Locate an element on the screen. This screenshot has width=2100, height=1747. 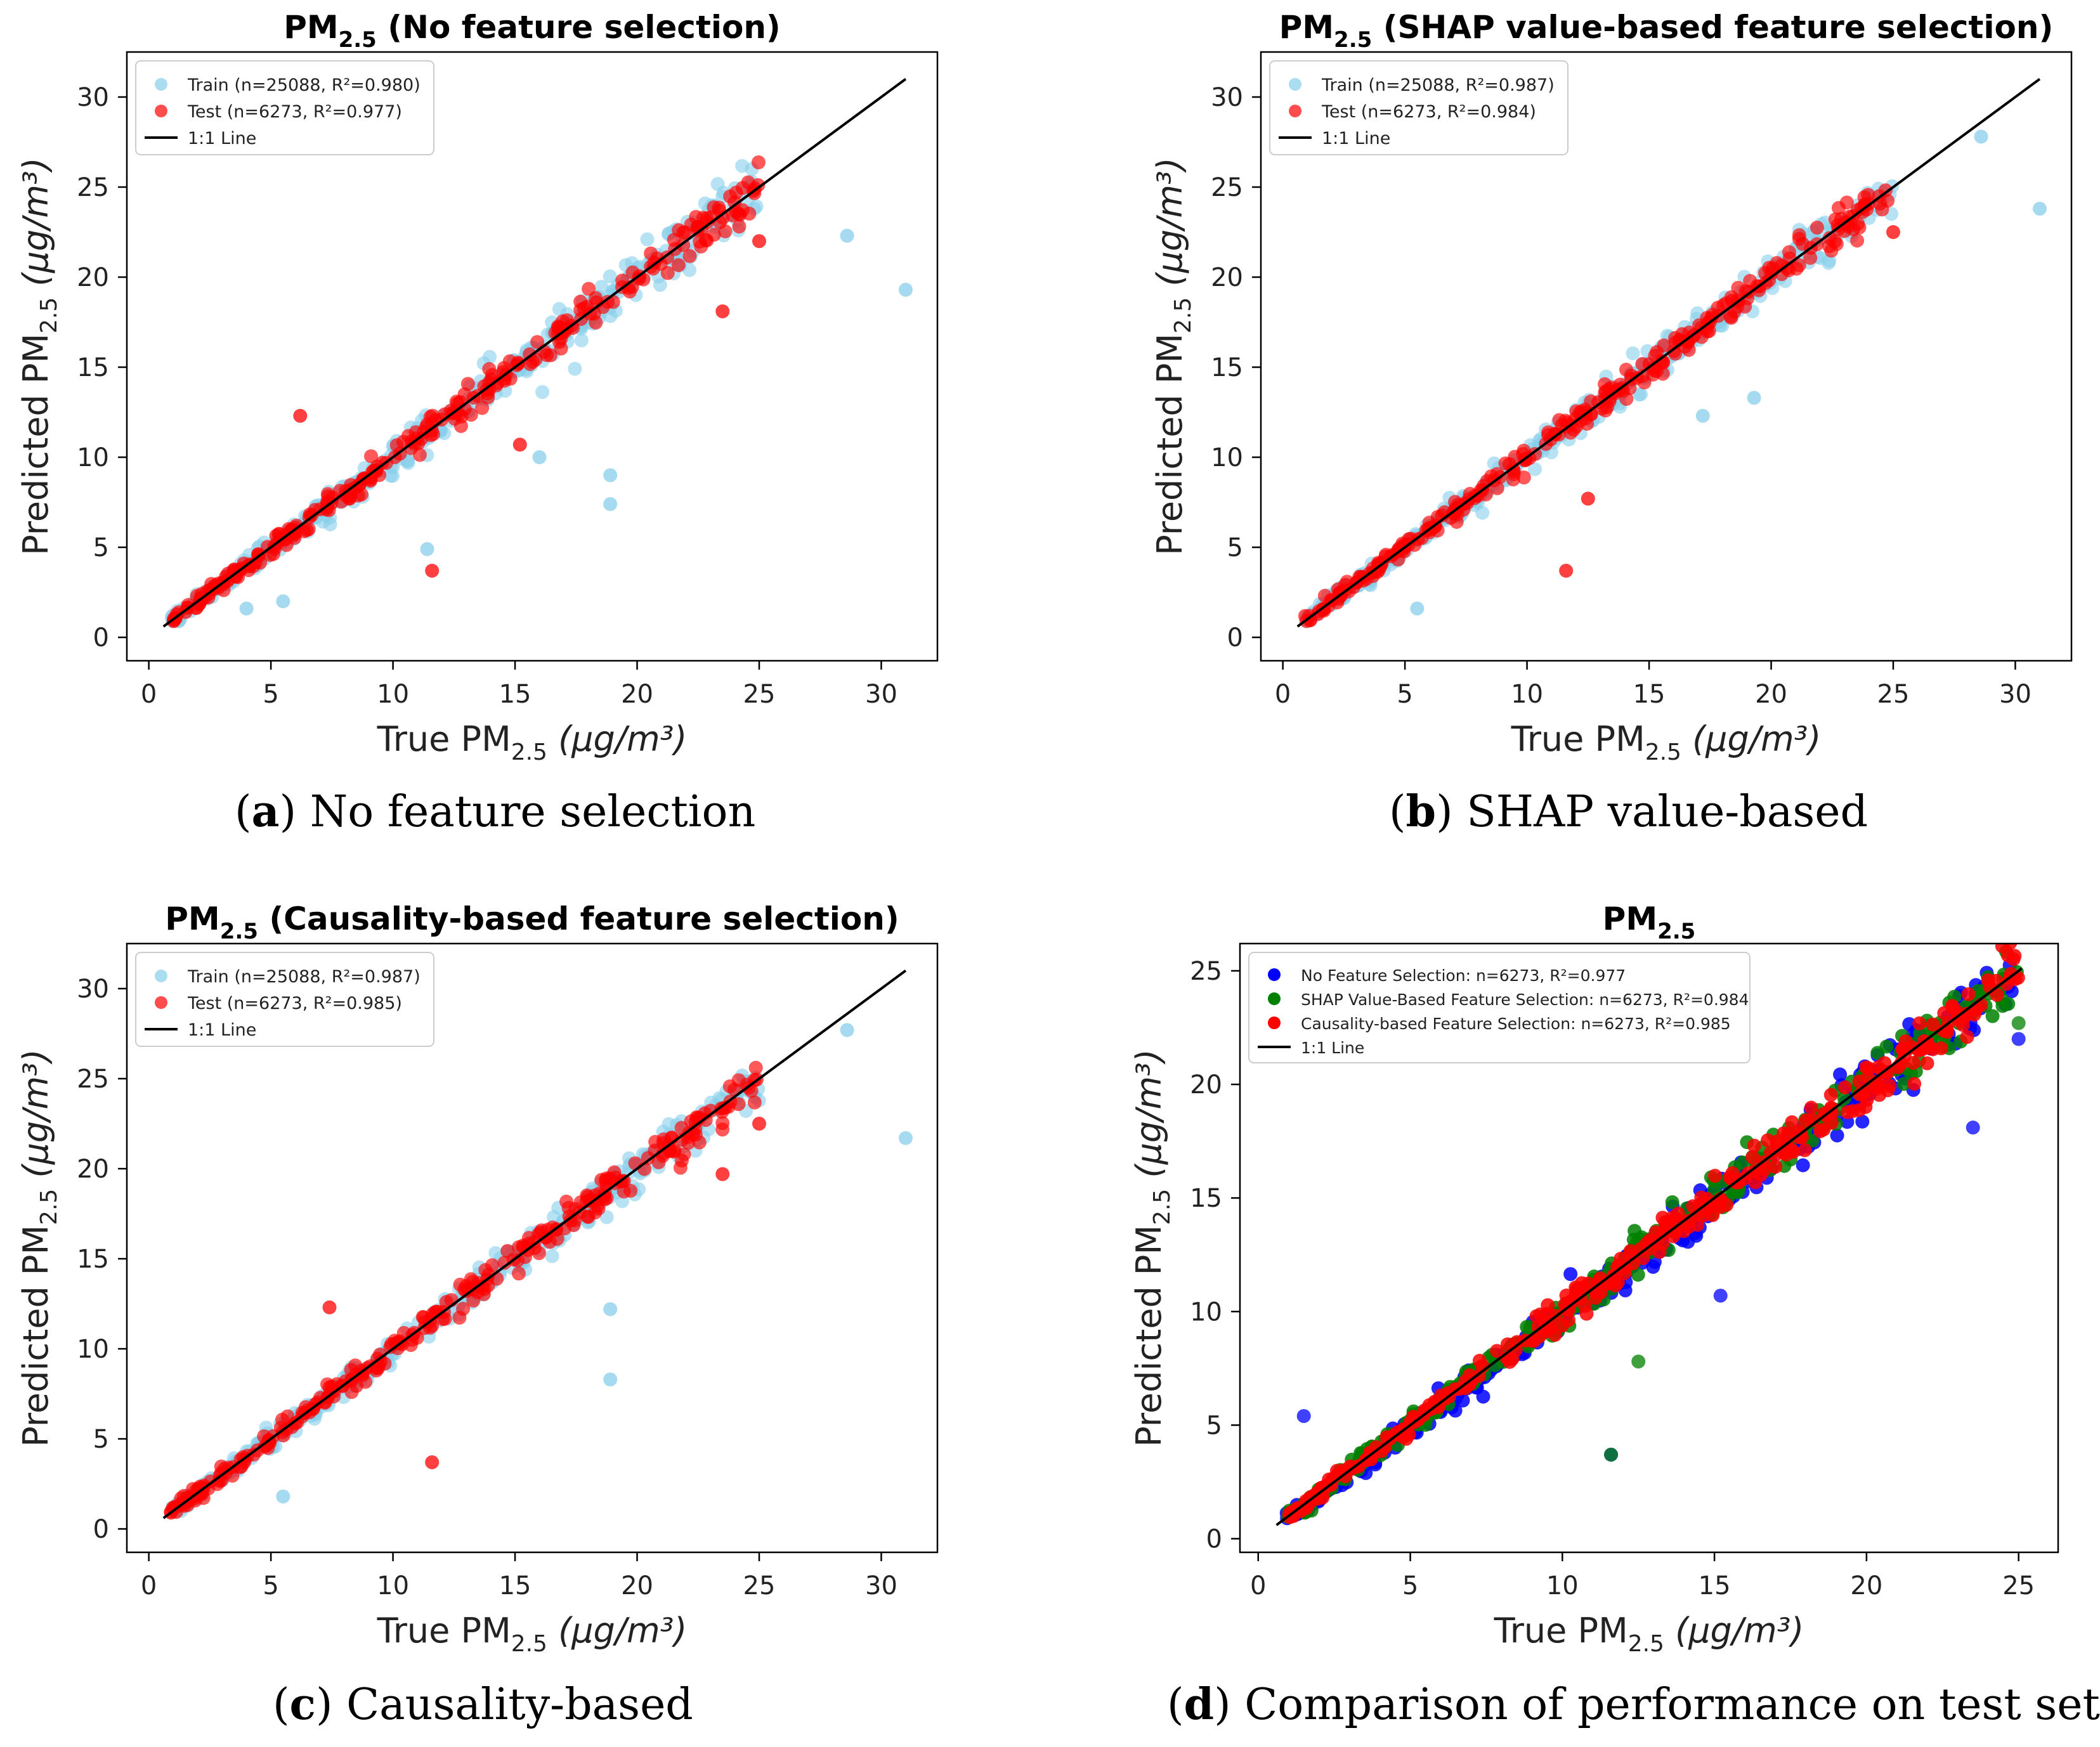
y-tick-label: 20 is located at coordinates (1206, 1085).